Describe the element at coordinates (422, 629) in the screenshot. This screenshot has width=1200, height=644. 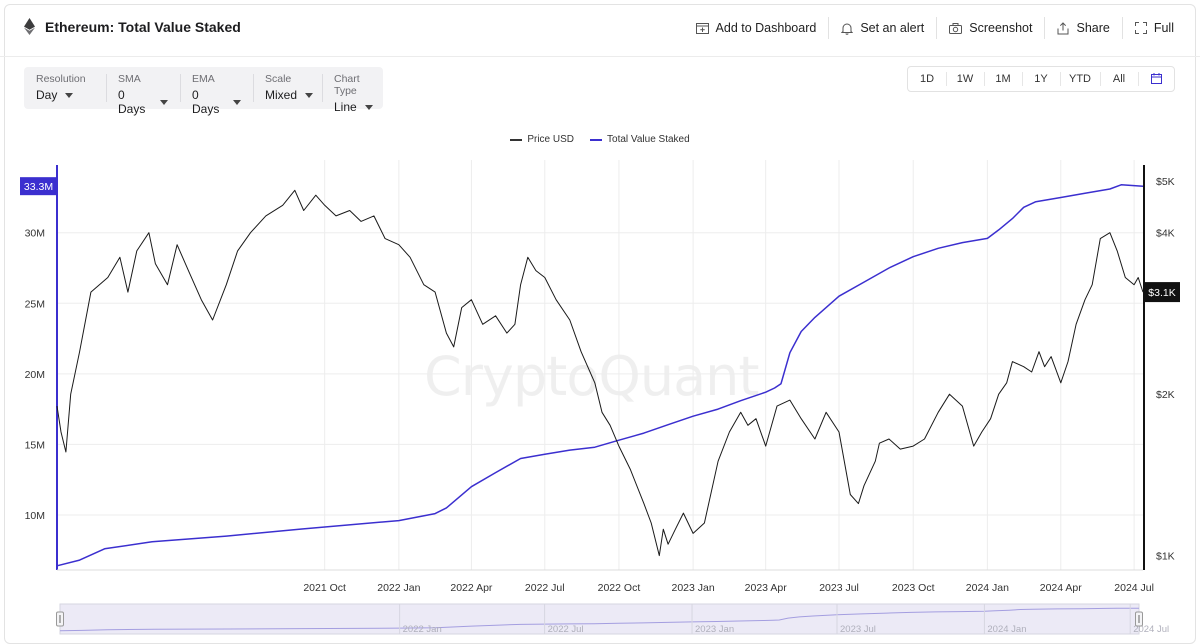
I see `navigator-label: 2022 Jan` at that location.